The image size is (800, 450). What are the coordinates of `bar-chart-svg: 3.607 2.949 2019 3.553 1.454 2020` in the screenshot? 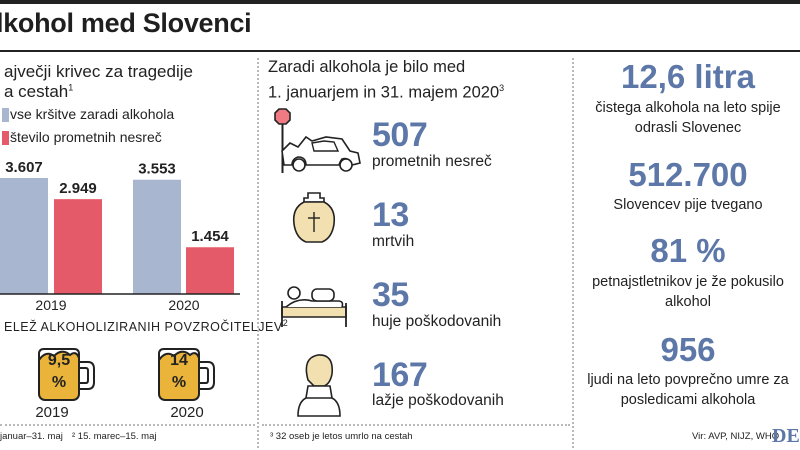 It's located at (120, 236).